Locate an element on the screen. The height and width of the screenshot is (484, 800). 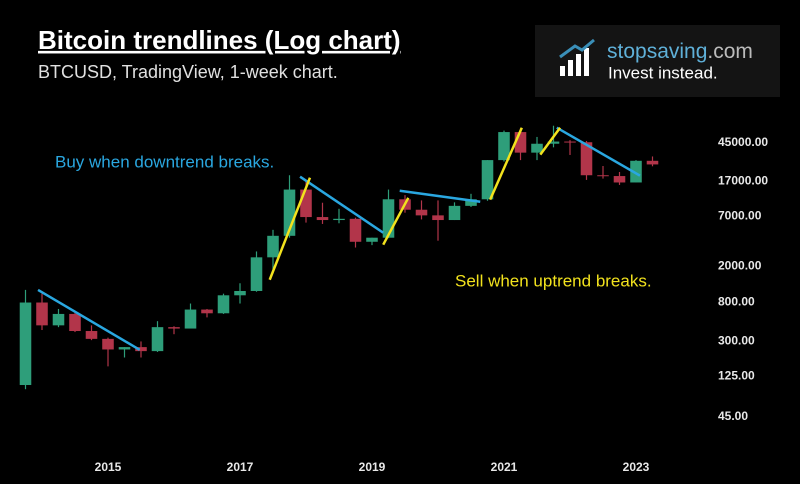
y-tick-label: 125.00 is located at coordinates (736, 375).